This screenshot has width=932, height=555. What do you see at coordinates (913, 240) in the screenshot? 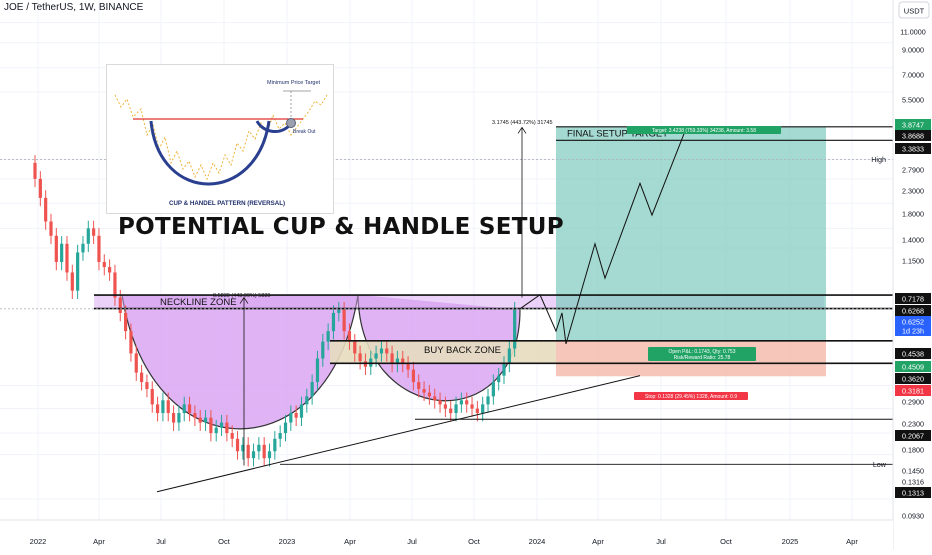
I see `price-tick-label: 1.4000` at bounding box center [913, 240].